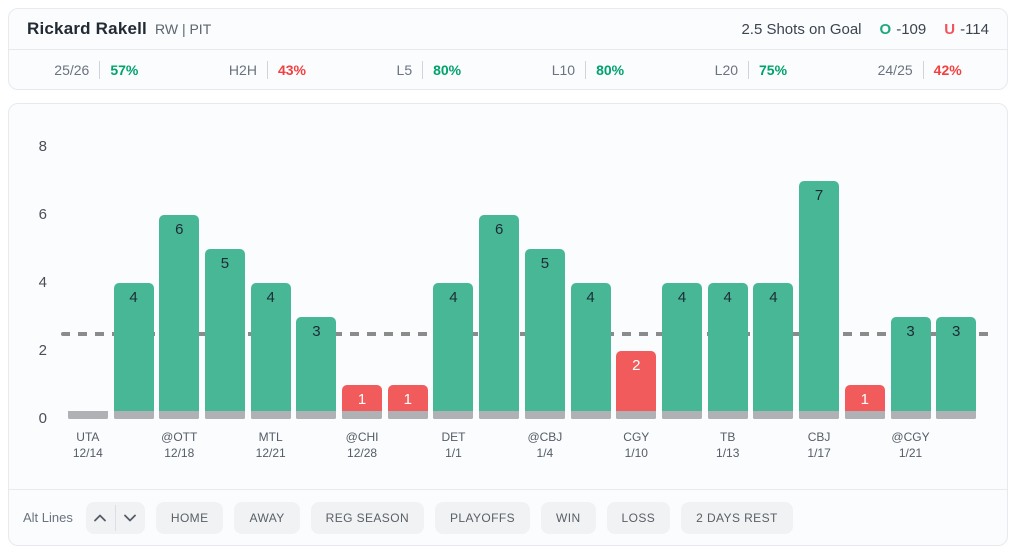  I want to click on stat-label: L20, so click(726, 70).